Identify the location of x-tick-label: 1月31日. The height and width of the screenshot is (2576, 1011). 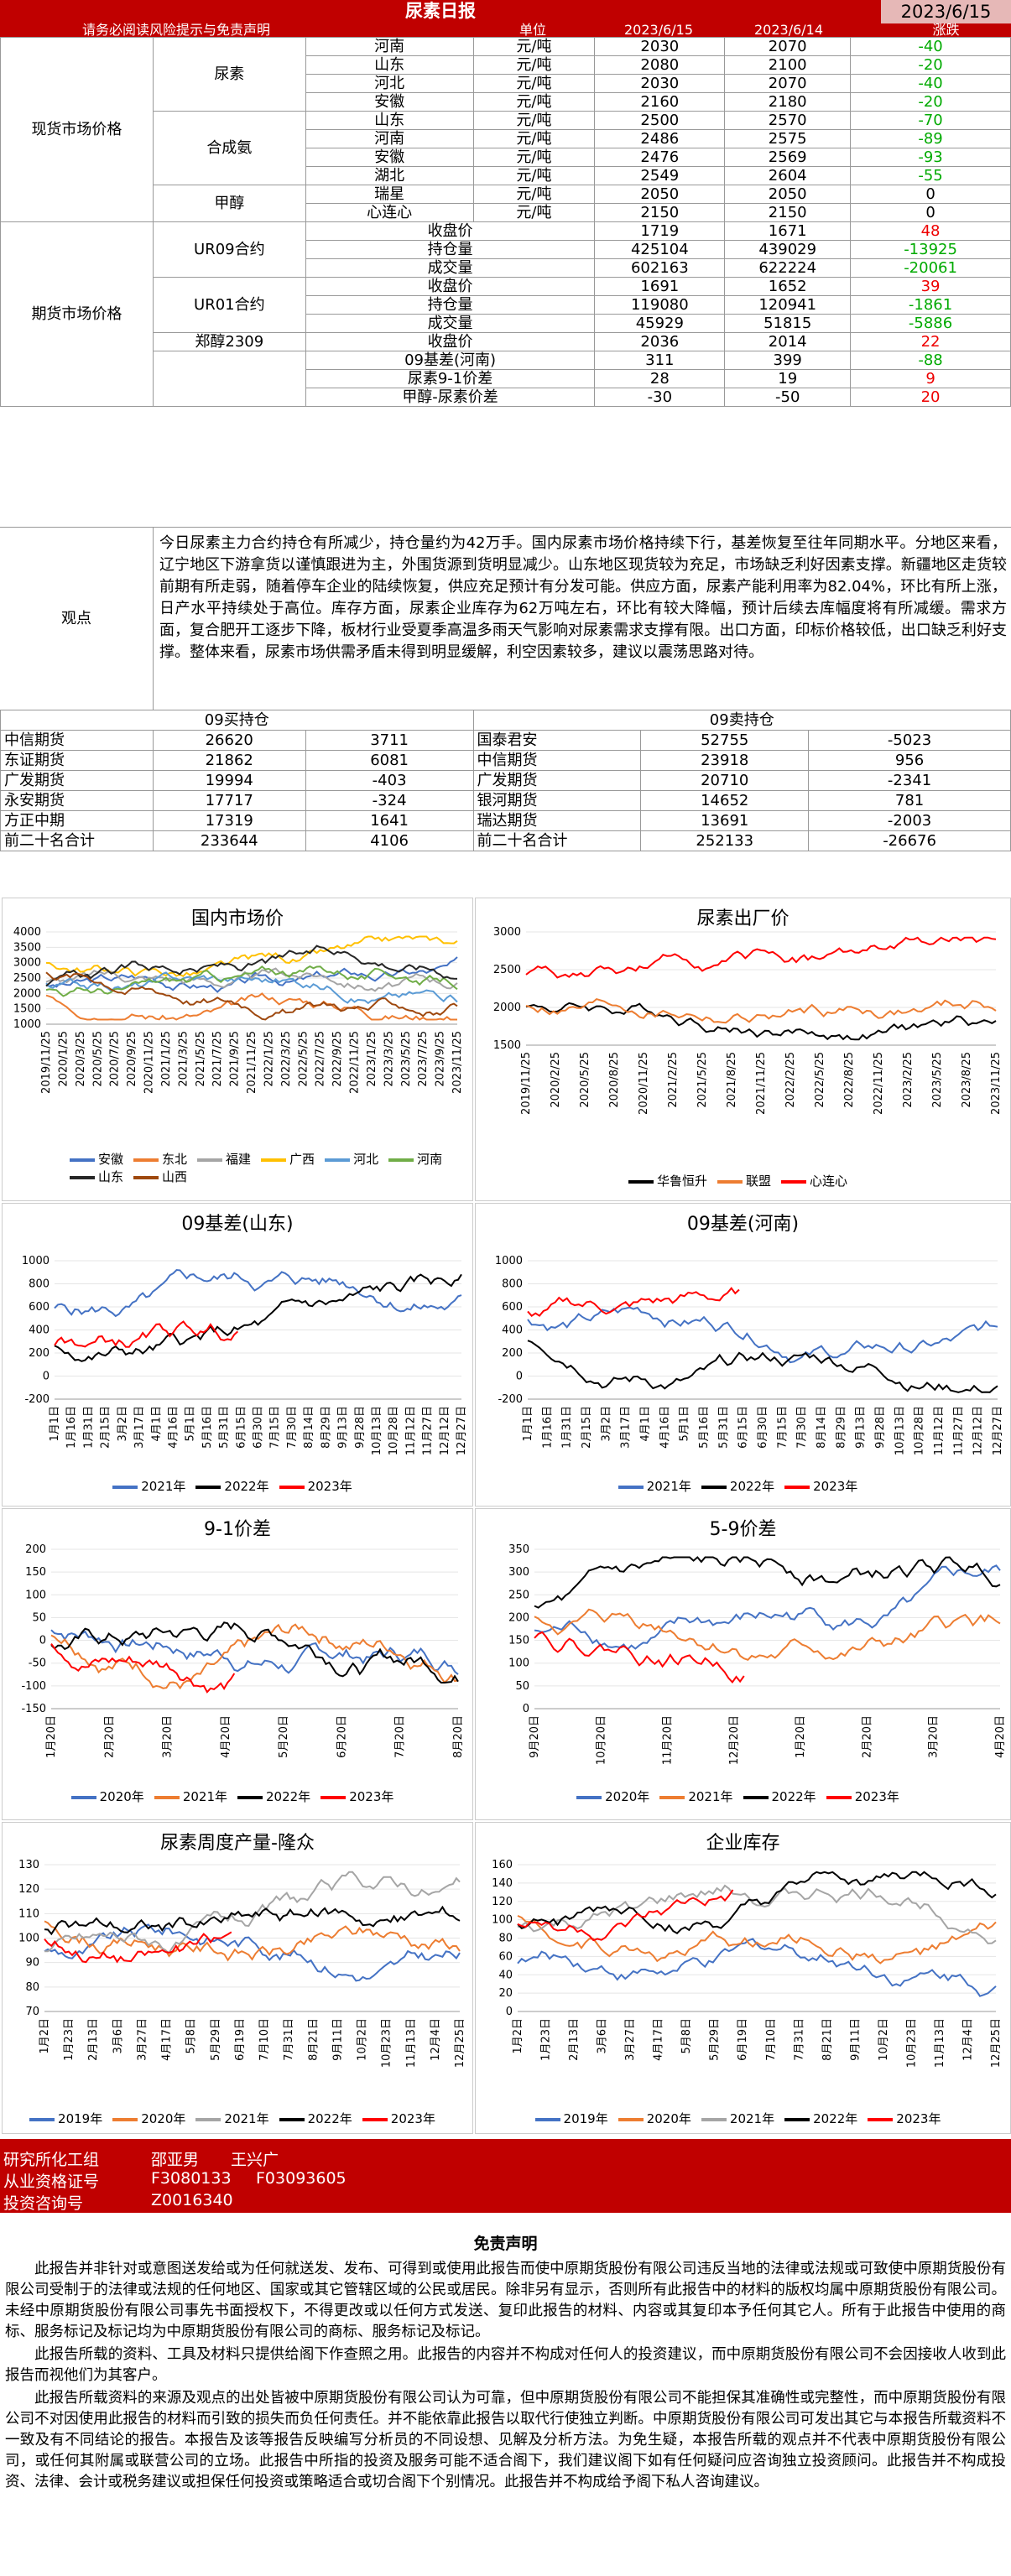
(88, 1427).